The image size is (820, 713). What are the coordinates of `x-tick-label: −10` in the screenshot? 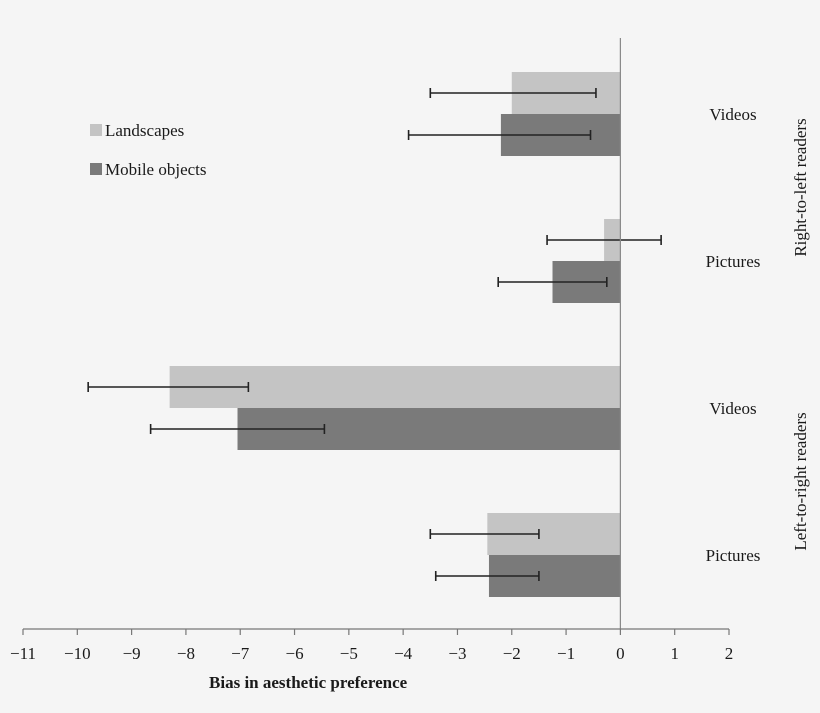 It's located at (77, 653).